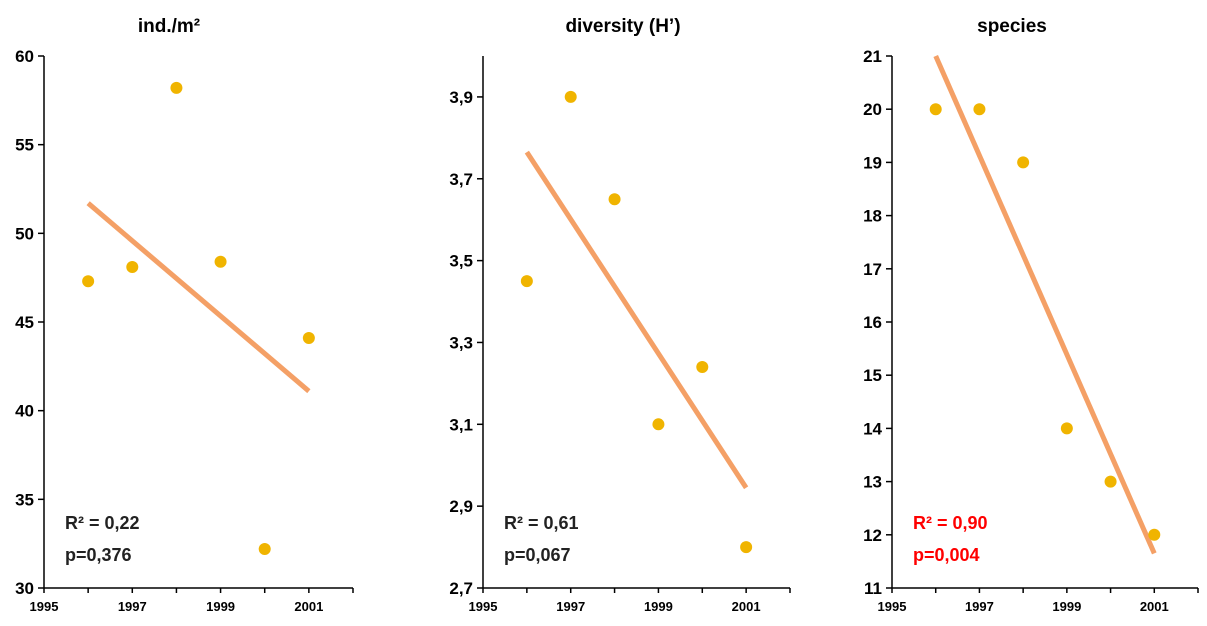  What do you see at coordinates (872, 269) in the screenshot?
I see `y-tick-label: 17` at bounding box center [872, 269].